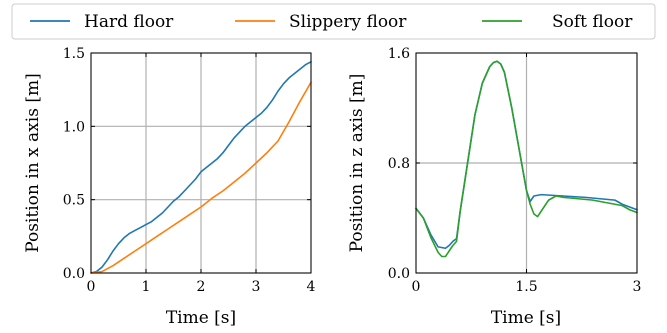 The width and height of the screenshot is (667, 333). What do you see at coordinates (592, 22) in the screenshot?
I see `legend-label-soft-floor: Soft floor` at bounding box center [592, 22].